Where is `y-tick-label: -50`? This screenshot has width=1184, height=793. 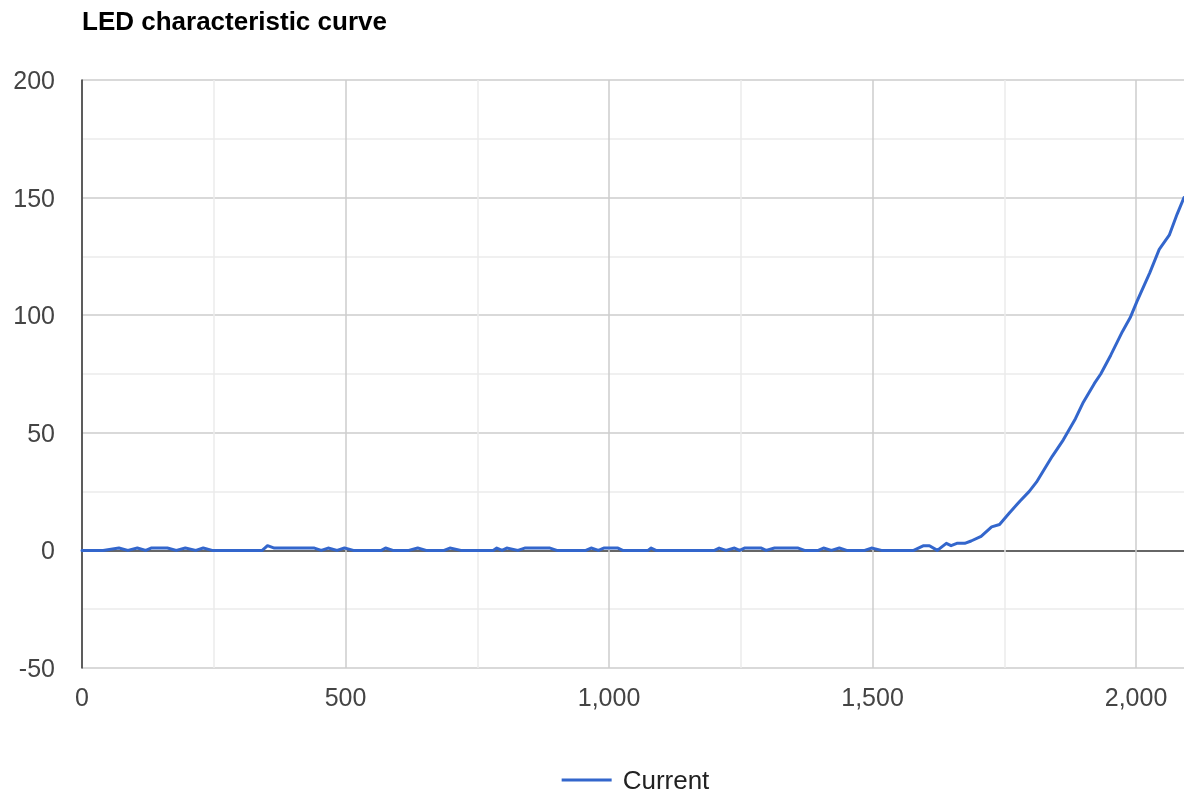 y-tick-label: -50 is located at coordinates (36, 668).